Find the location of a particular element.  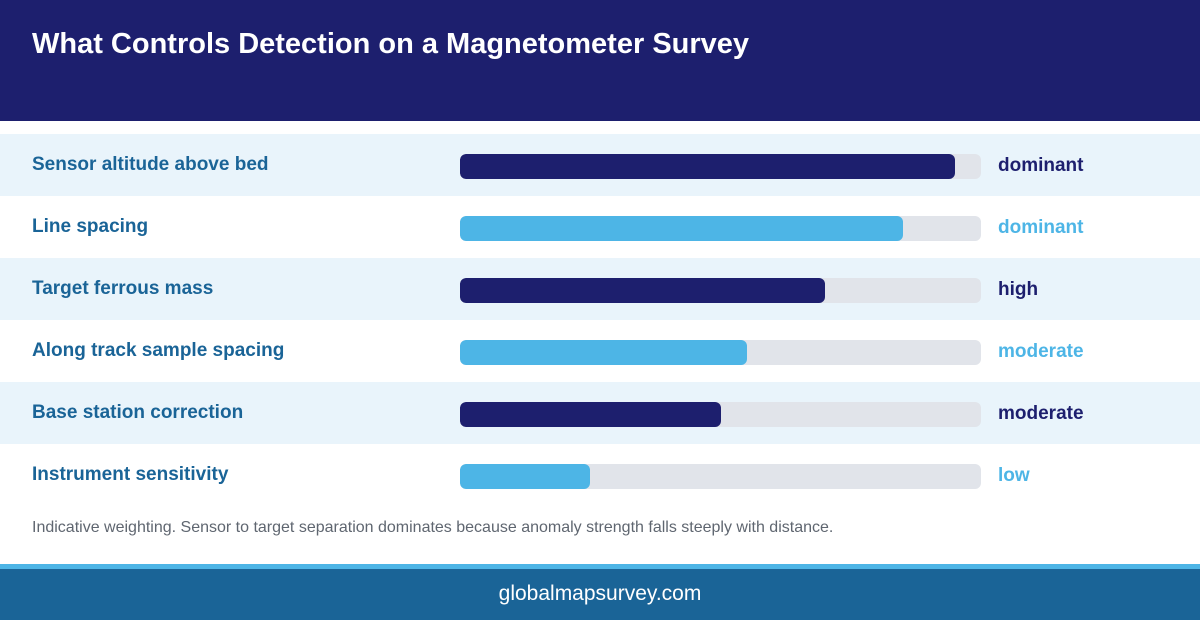

chart-row: Sensor altitude above bed dominant is located at coordinates (600, 165).